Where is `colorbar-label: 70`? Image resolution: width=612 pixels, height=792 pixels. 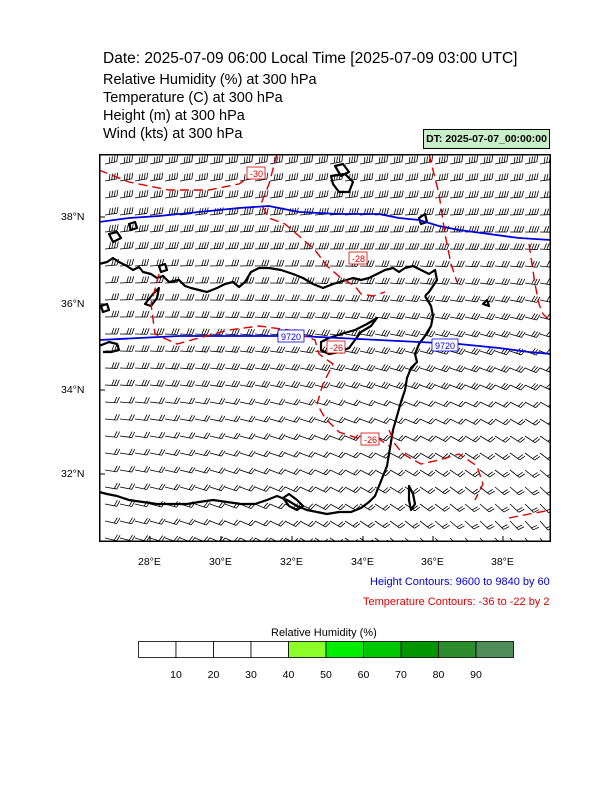 colorbar-label: 70 is located at coordinates (401, 675).